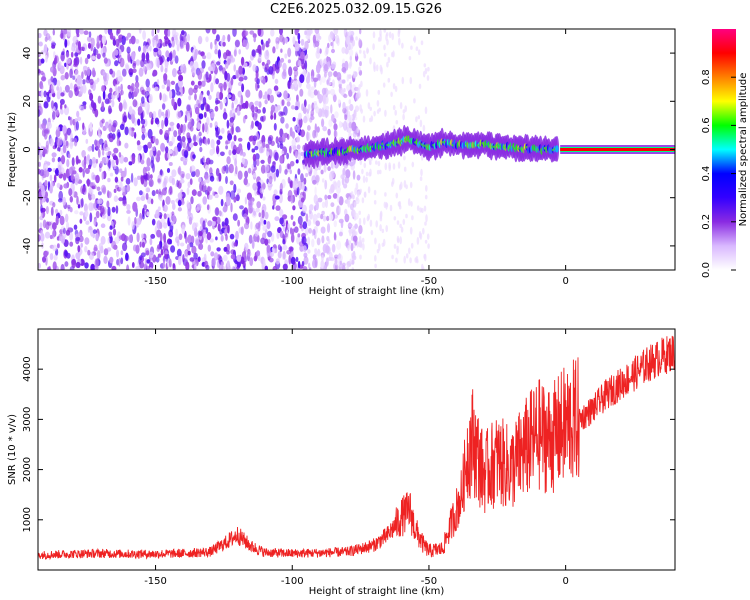 The width and height of the screenshot is (750, 600). What do you see at coordinates (706, 222) in the screenshot?
I see `colorbar-tick-label: 0.2` at bounding box center [706, 222].